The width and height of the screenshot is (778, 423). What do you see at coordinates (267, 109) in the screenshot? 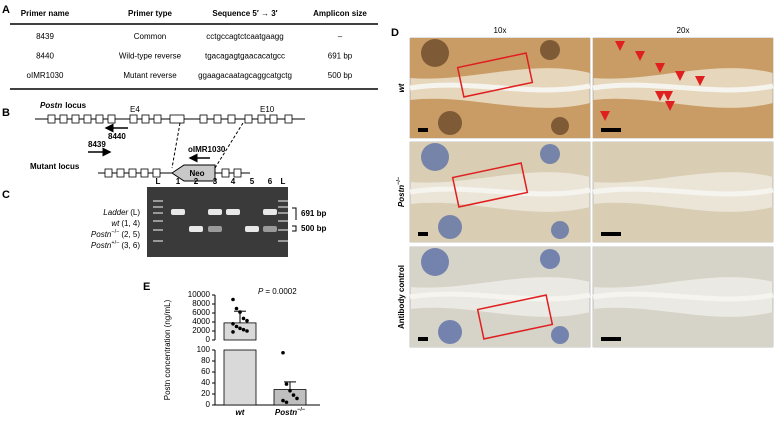
I see `exon-label: E10` at bounding box center [267, 109].